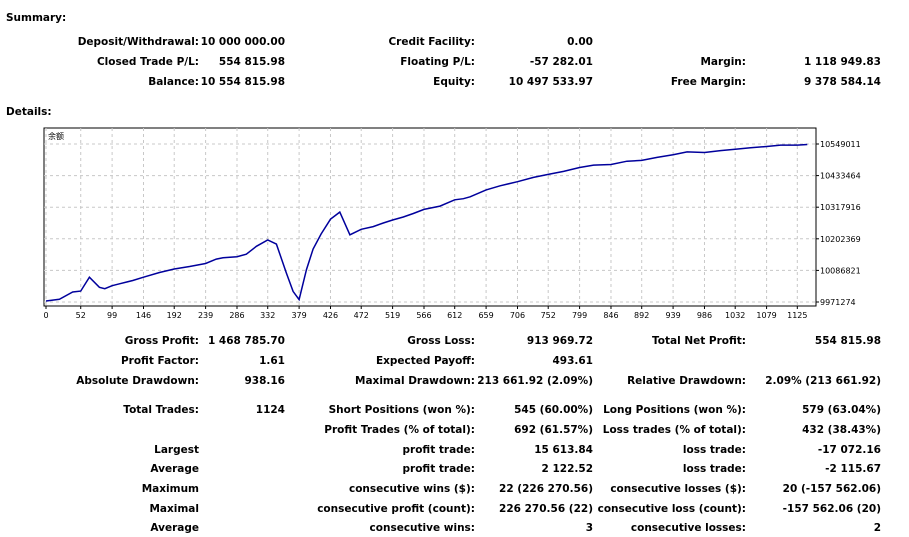 The width and height of the screenshot is (909, 537). What do you see at coordinates (797, 315) in the screenshot?
I see `x-tick-label: 1125` at bounding box center [797, 315].